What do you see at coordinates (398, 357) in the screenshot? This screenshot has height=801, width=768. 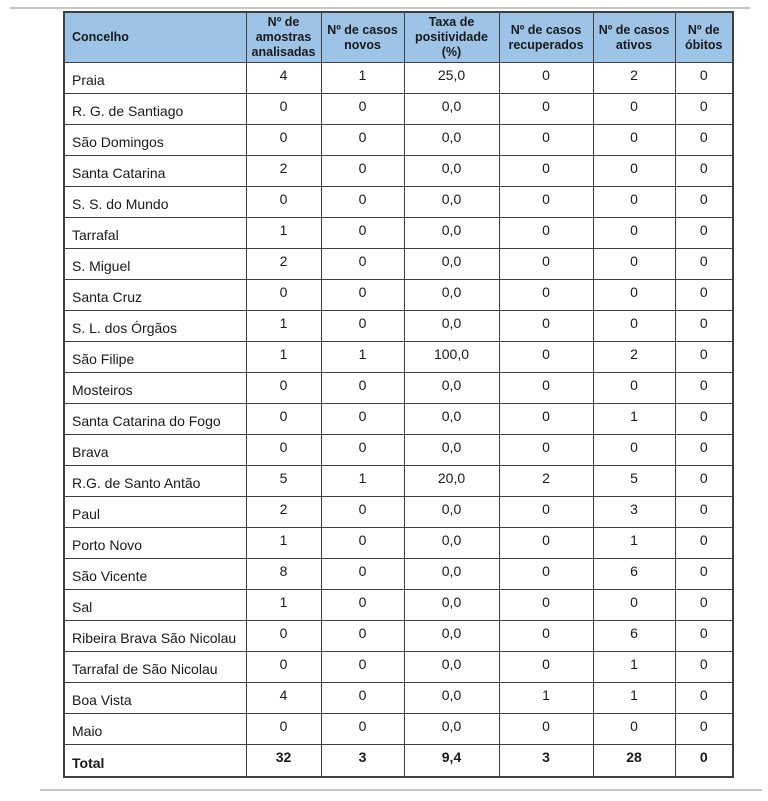 I see `table-row: São Filipe 1 1 100,0 0 2 0` at bounding box center [398, 357].